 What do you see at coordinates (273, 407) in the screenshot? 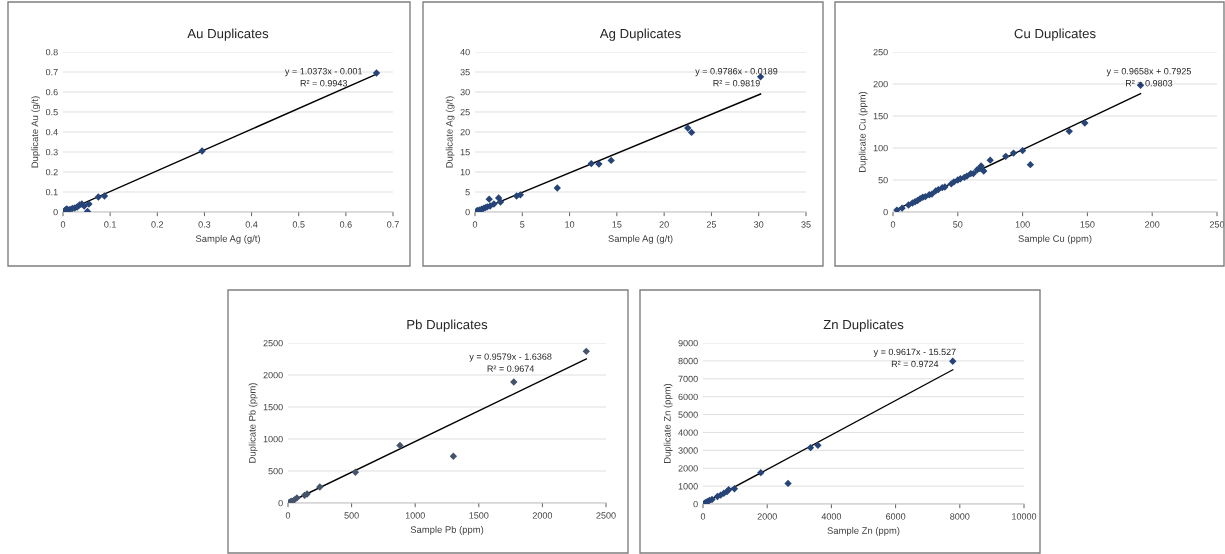
I see `y-tick-label: 1500` at bounding box center [273, 407].